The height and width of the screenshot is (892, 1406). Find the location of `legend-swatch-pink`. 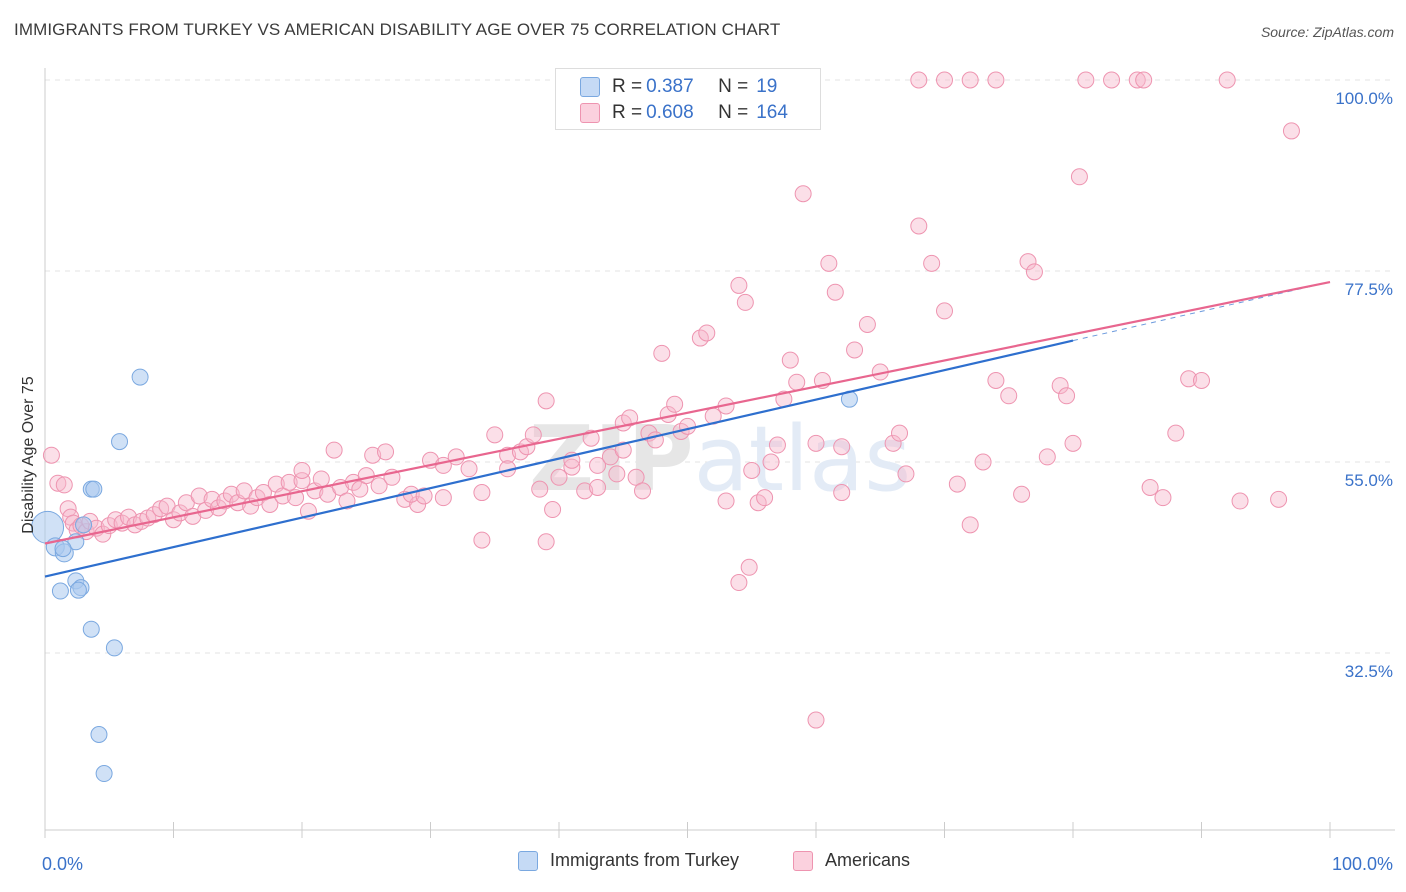

legend-swatch-pink is located at coordinates (590, 113).